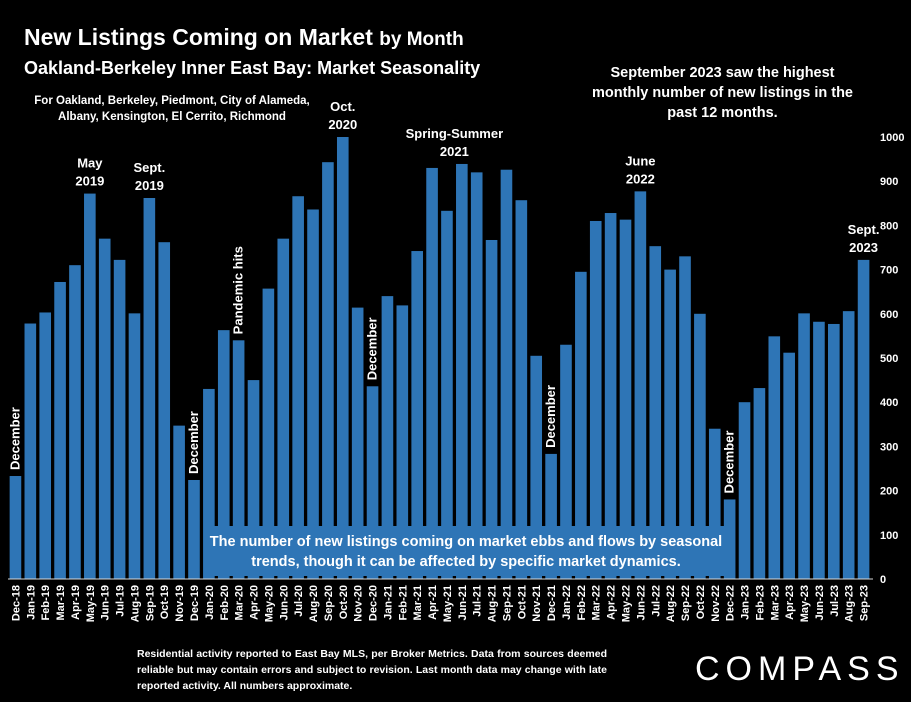  Describe the element at coordinates (329, 603) in the screenshot. I see `x-tick-label: Sep-20` at that location.